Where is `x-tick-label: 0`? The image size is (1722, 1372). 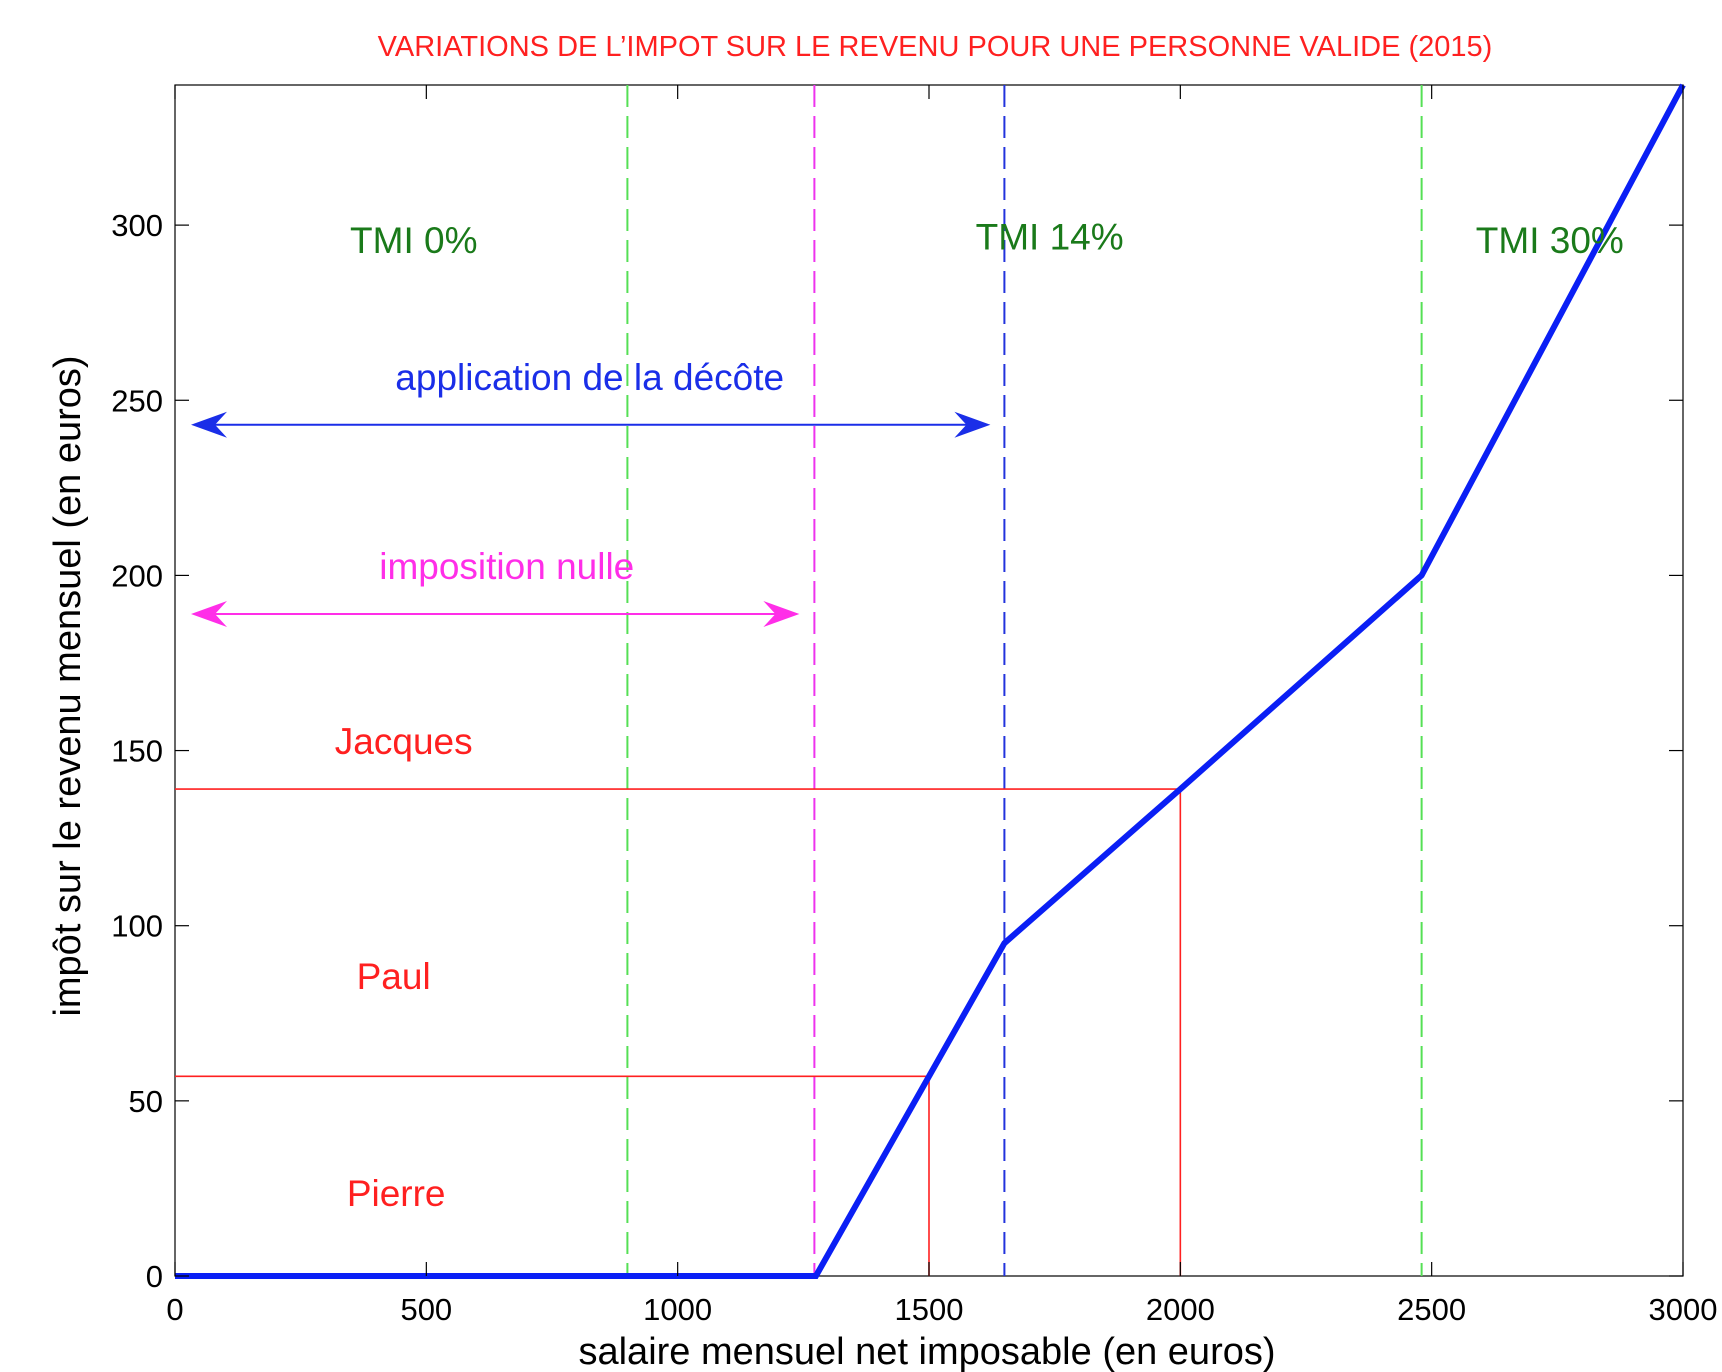
x-tick-label: 0 is located at coordinates (174, 1309).